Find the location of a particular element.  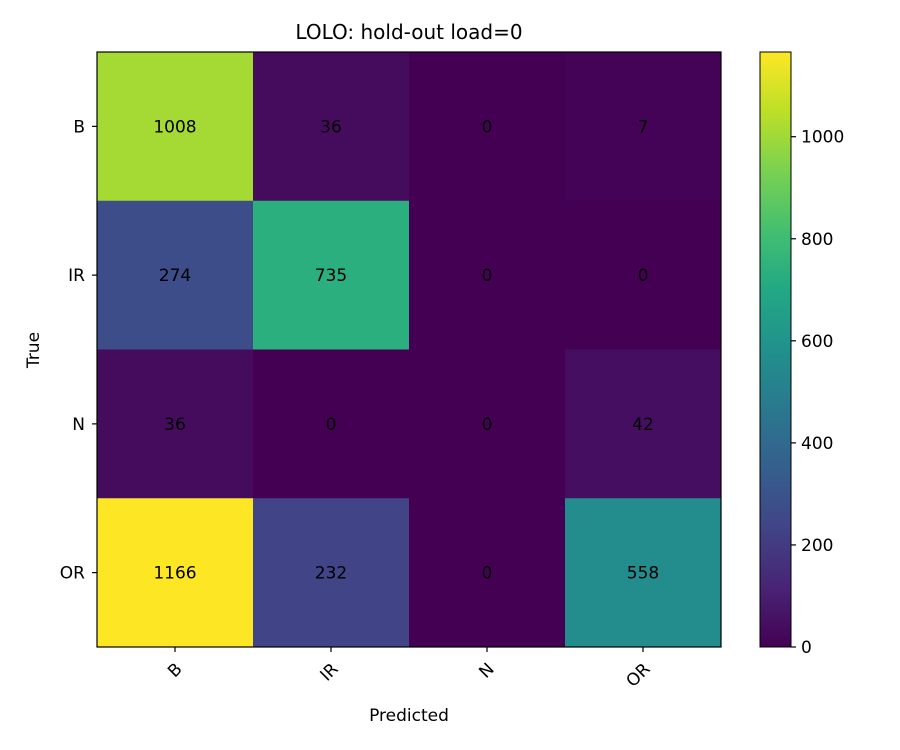

x-tick-label: IR is located at coordinates (329, 672).